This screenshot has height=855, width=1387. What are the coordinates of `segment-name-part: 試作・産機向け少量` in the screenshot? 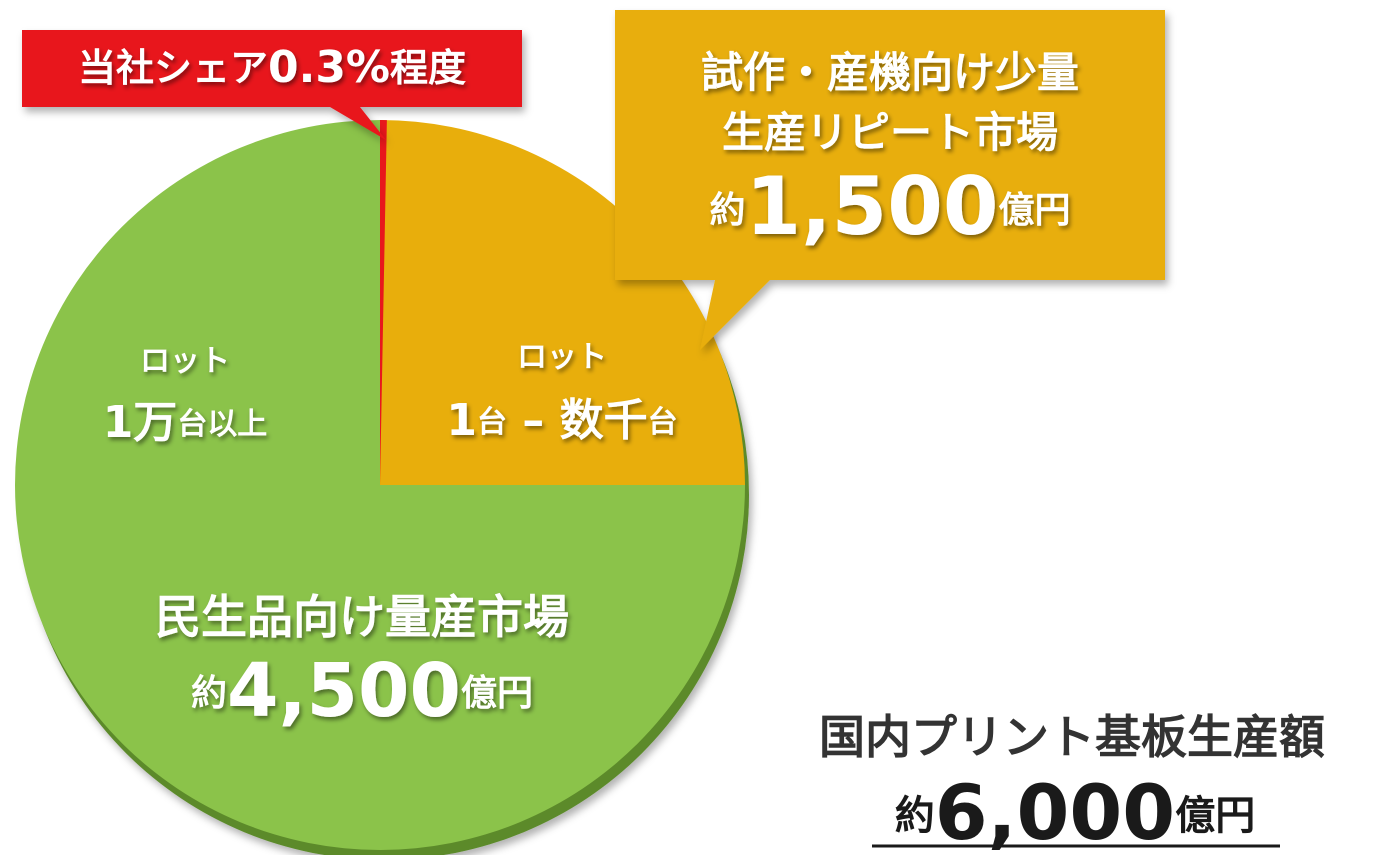 It's located at (890, 72).